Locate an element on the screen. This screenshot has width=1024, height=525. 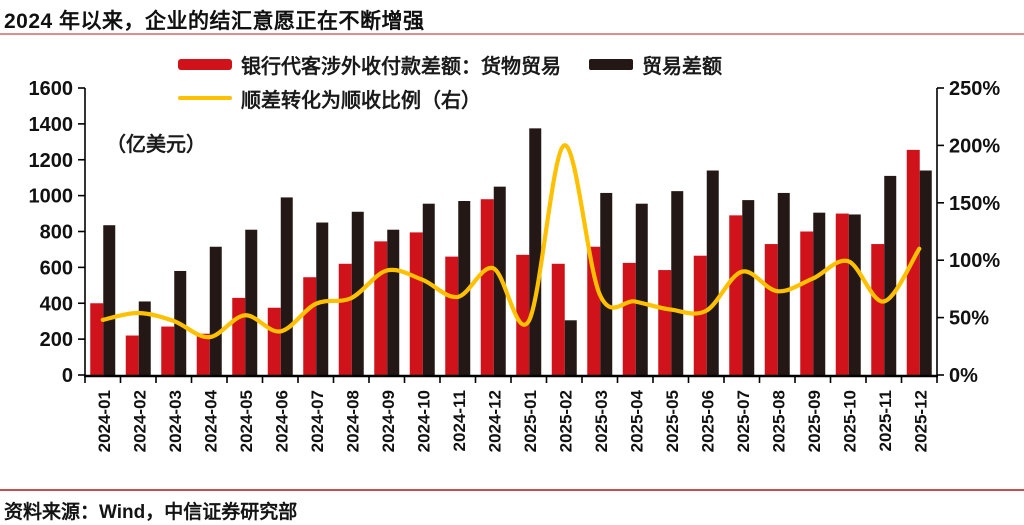
footer-divider is located at coordinates (512, 490).